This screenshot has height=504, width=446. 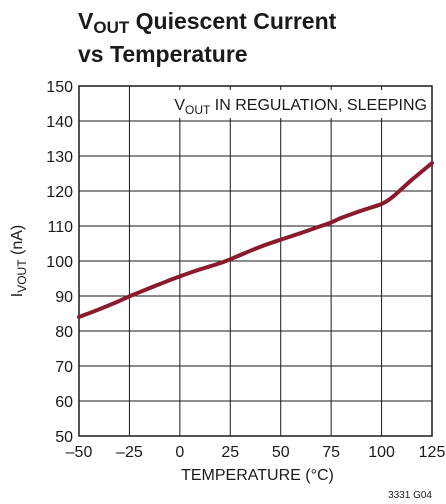 What do you see at coordinates (256, 452) in the screenshot?
I see `x-tick-labels: –50 –25 0 25 50 75 100 125` at bounding box center [256, 452].